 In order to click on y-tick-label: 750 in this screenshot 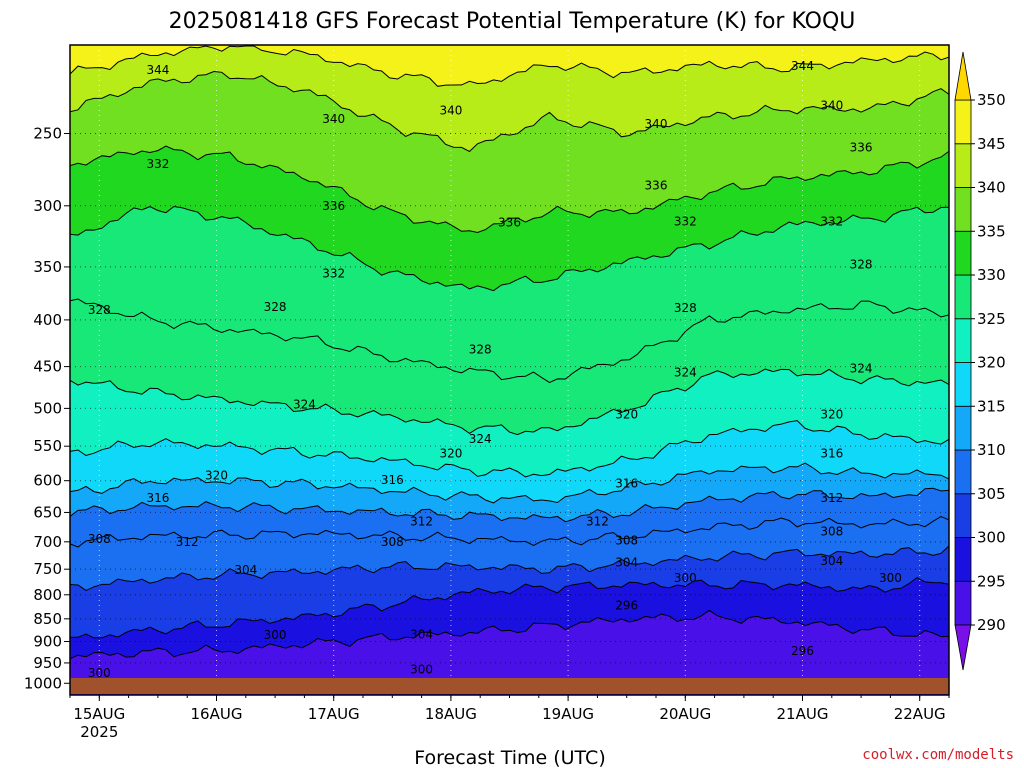, I will do `click(47, 569)`.